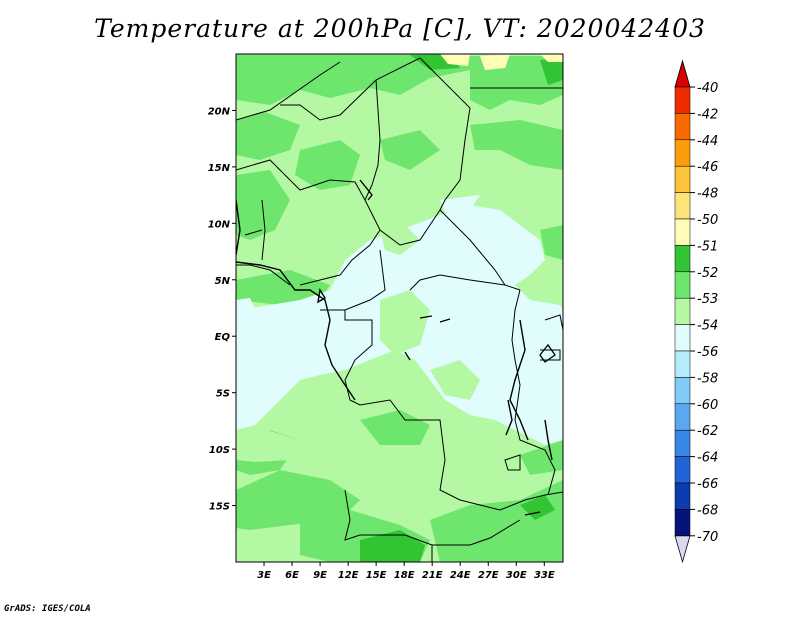  Describe the element at coordinates (223, 281) in the screenshot. I see `lat-tick-label: 5N` at that location.